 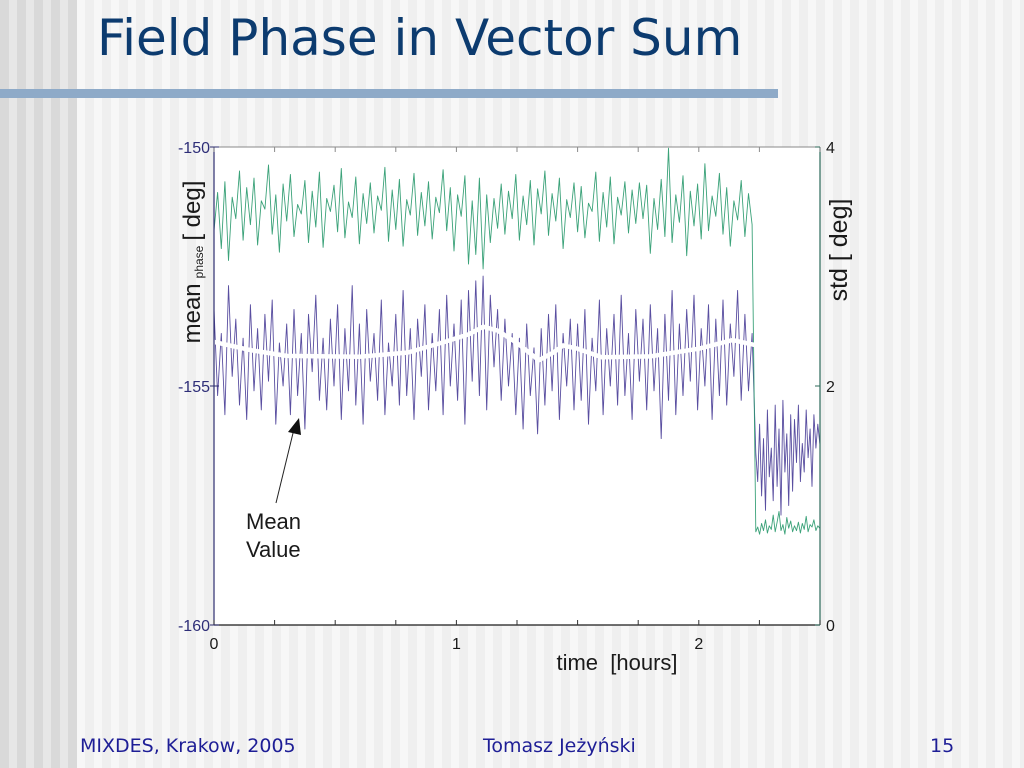 What do you see at coordinates (456, 644) in the screenshot?
I see `x-tick-label: 1` at bounding box center [456, 644].